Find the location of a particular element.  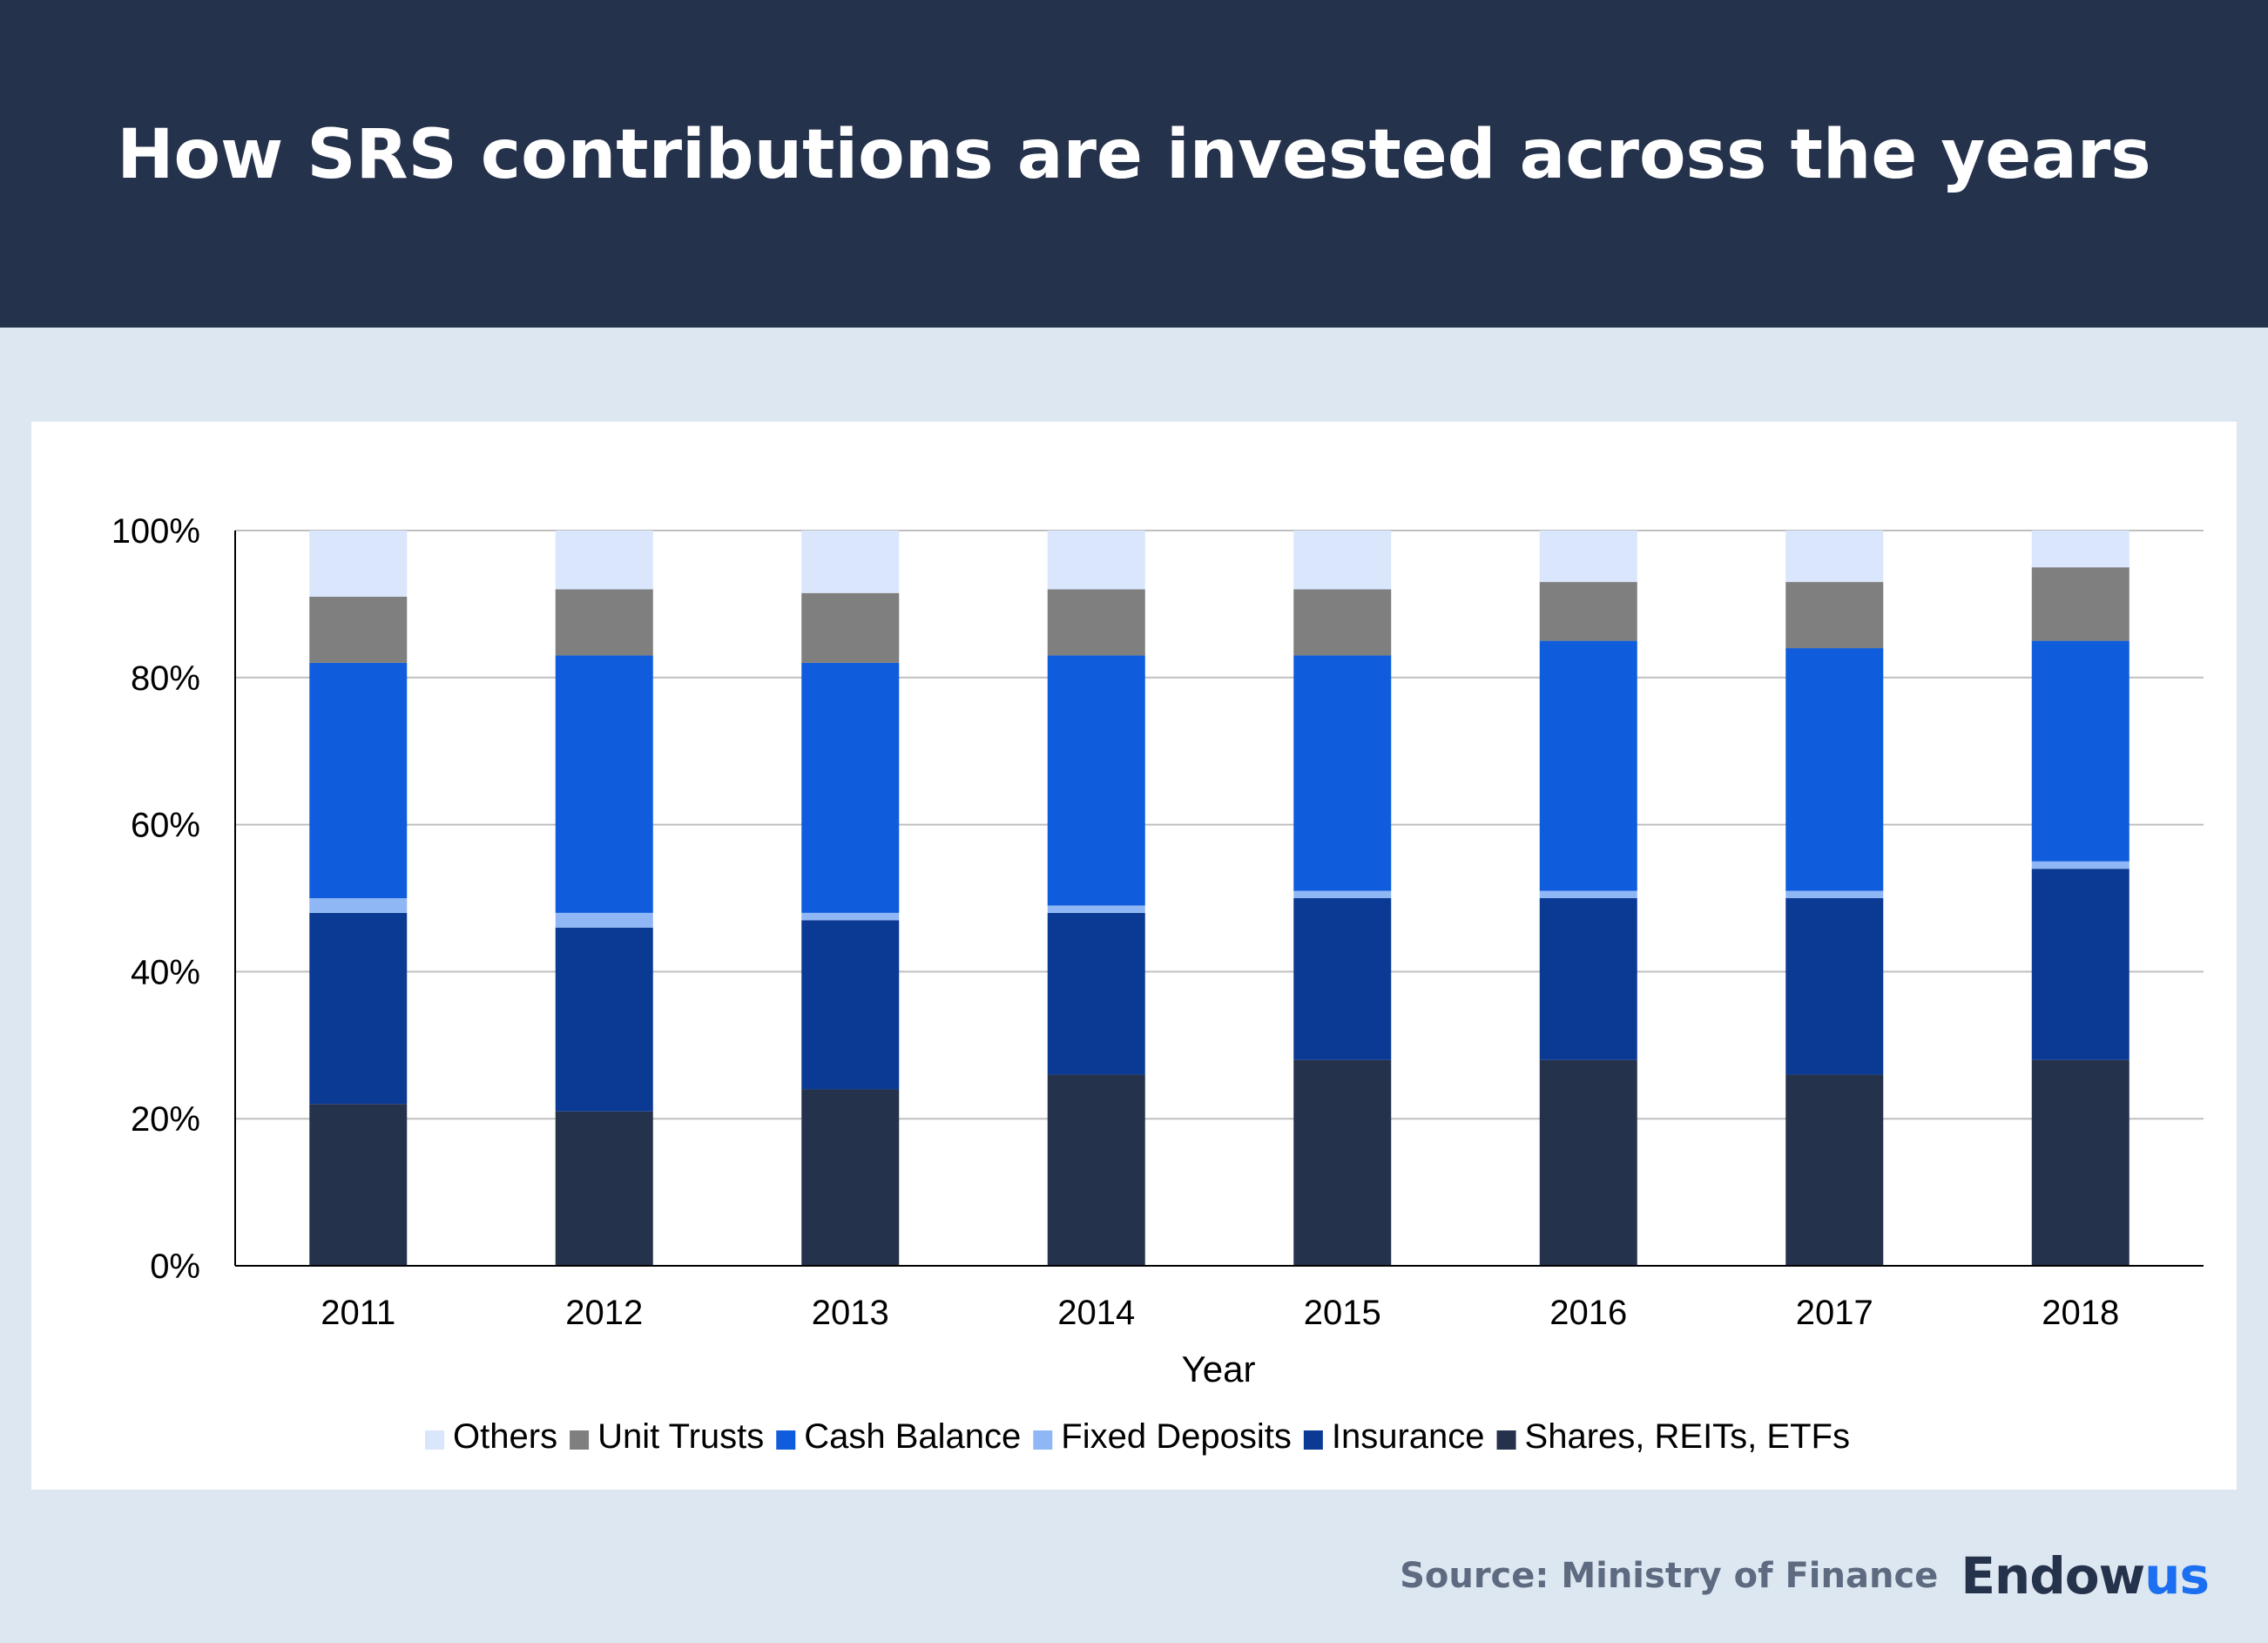

legend-label: Others is located at coordinates (505, 1436).